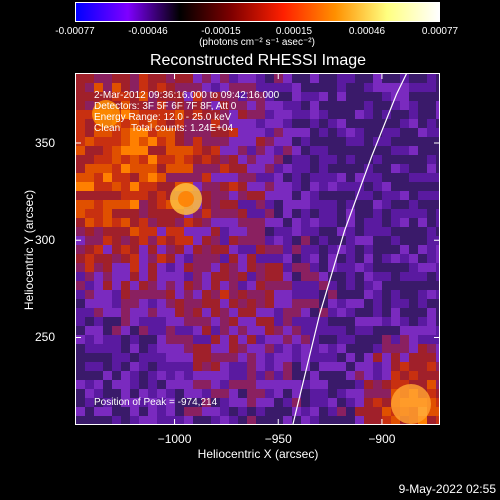 This screenshot has height=500, width=500. What do you see at coordinates (278, 439) in the screenshot?
I see `x-tick-label: −950` at bounding box center [278, 439].